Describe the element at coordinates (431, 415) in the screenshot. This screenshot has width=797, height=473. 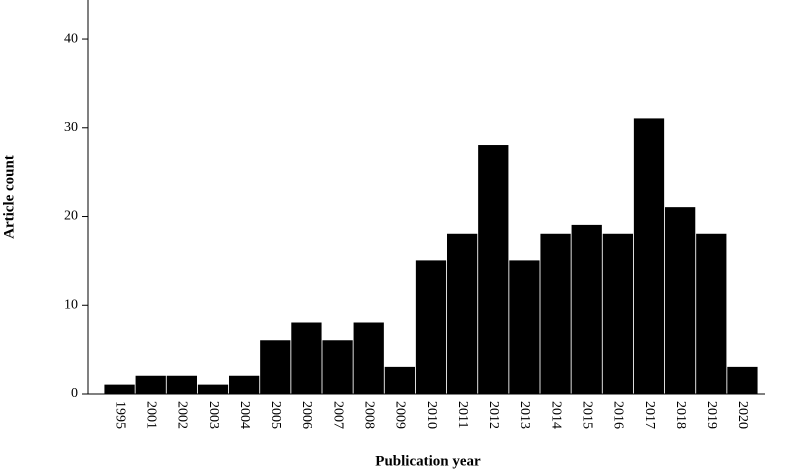
I see `x-tick-label: 2010` at that location.